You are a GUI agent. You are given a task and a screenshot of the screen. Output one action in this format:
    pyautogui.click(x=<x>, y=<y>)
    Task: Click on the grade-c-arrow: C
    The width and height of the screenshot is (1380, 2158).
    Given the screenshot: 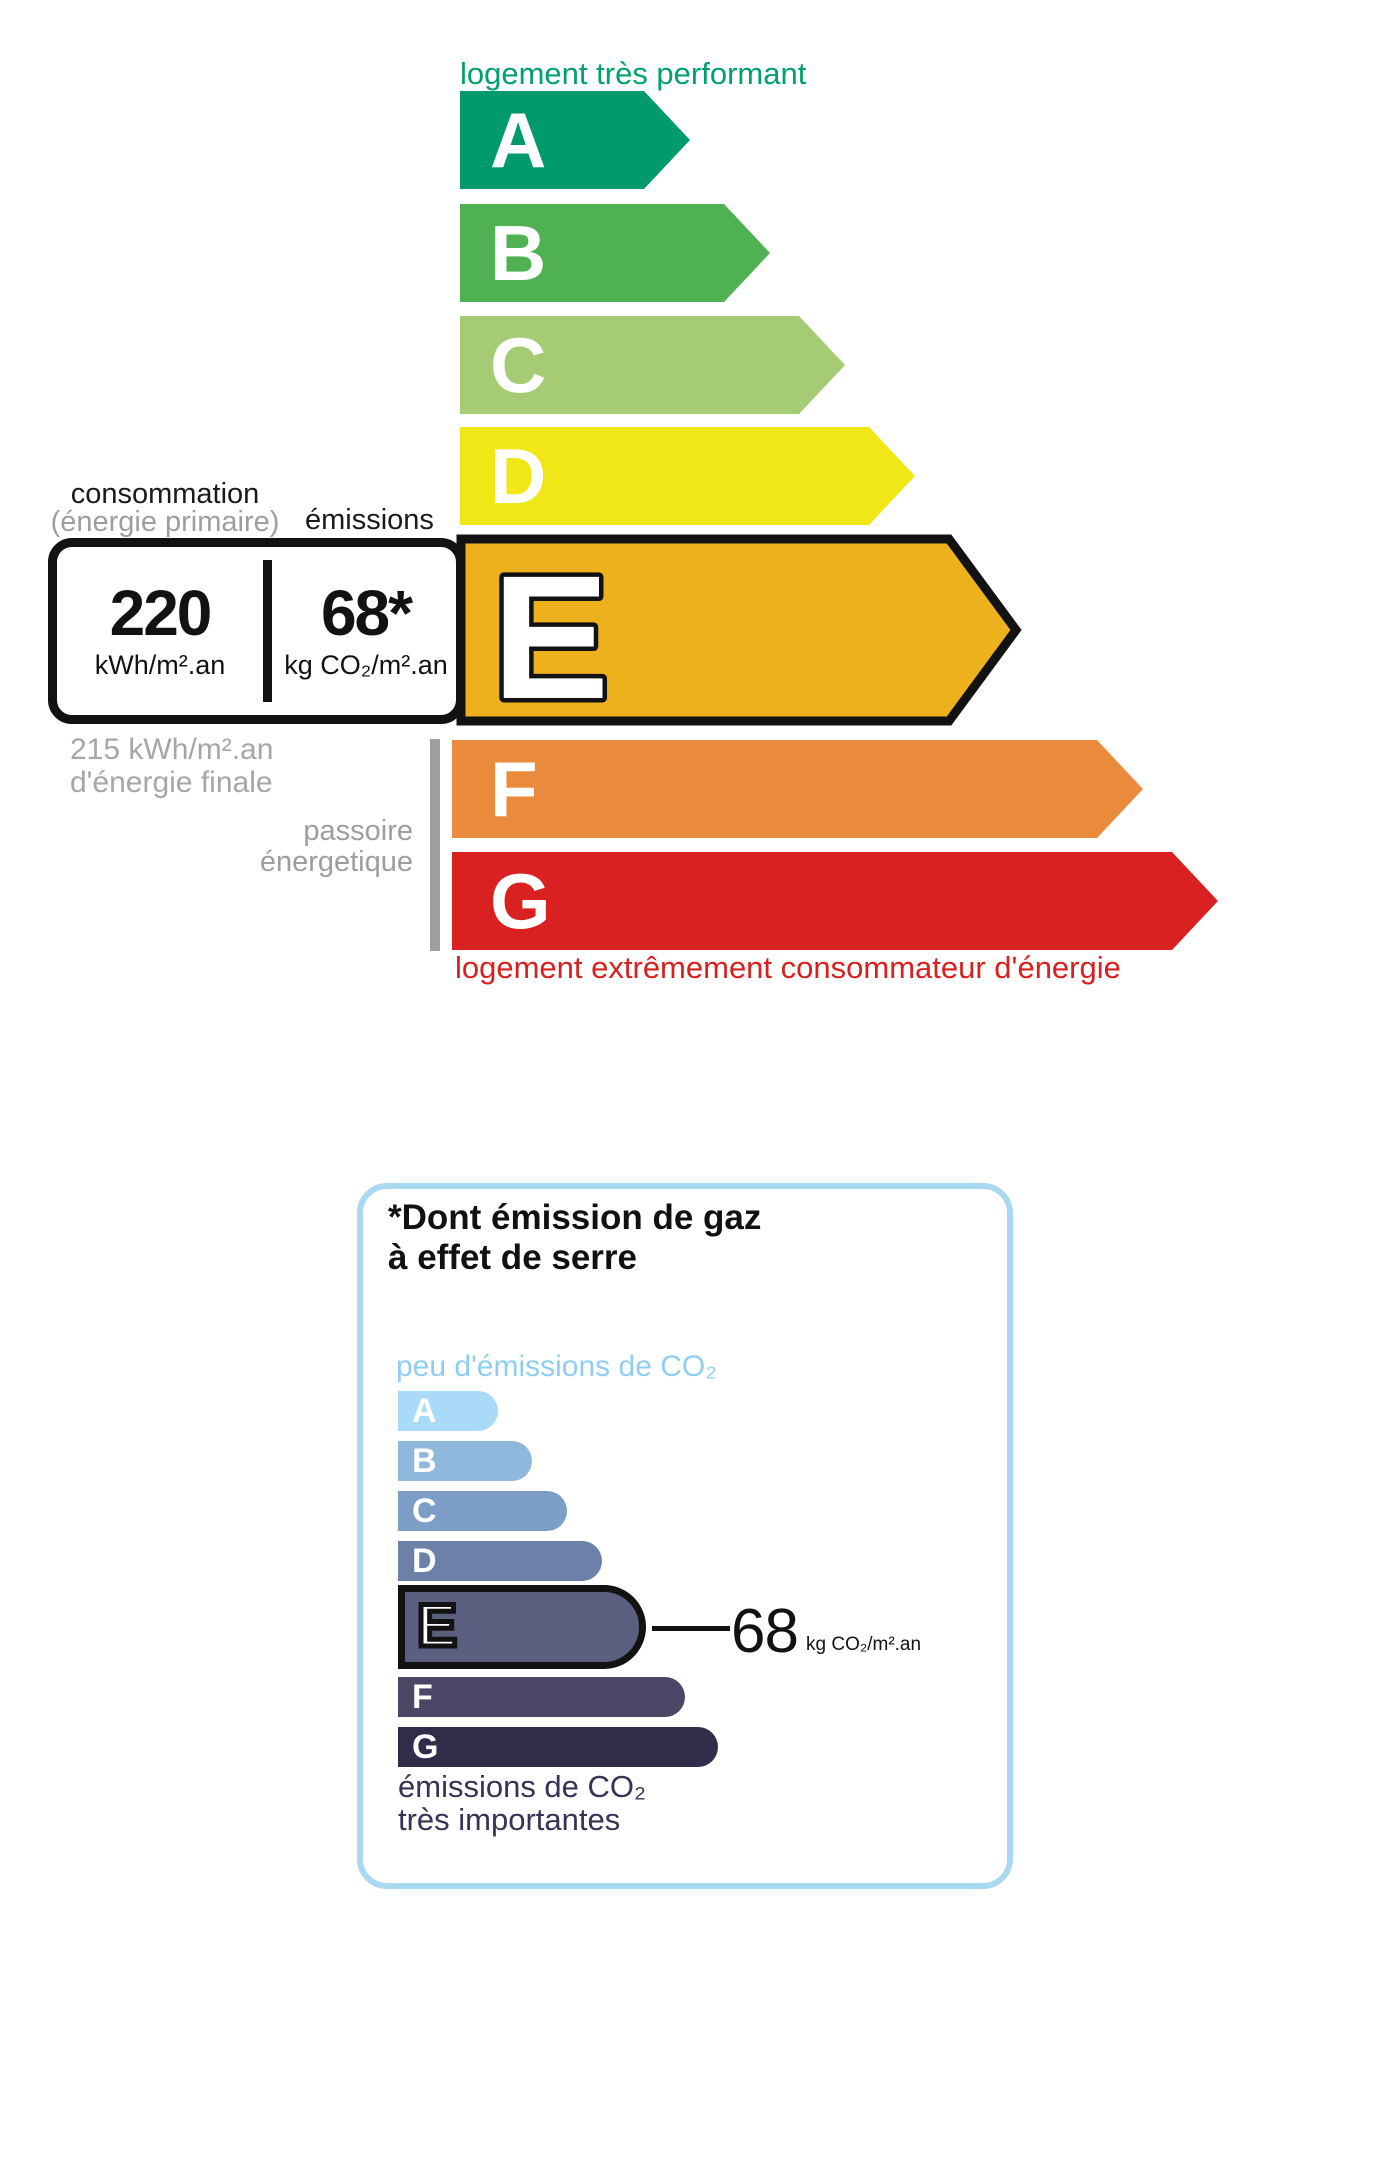 What is the action you would take?
    pyautogui.click(x=652, y=365)
    